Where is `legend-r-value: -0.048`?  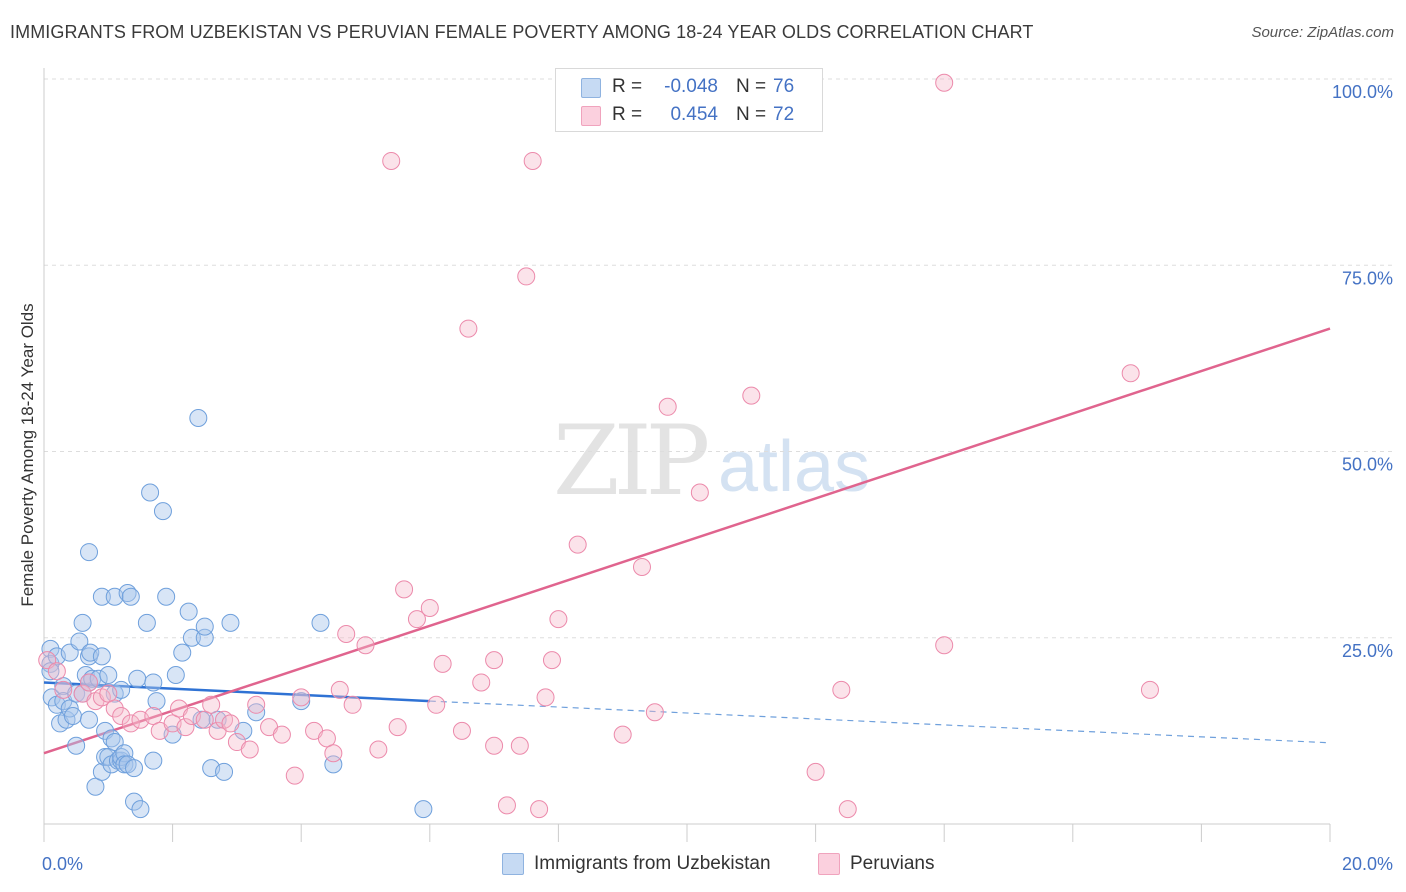 legend-r-value: -0.048 is located at coordinates (691, 86).